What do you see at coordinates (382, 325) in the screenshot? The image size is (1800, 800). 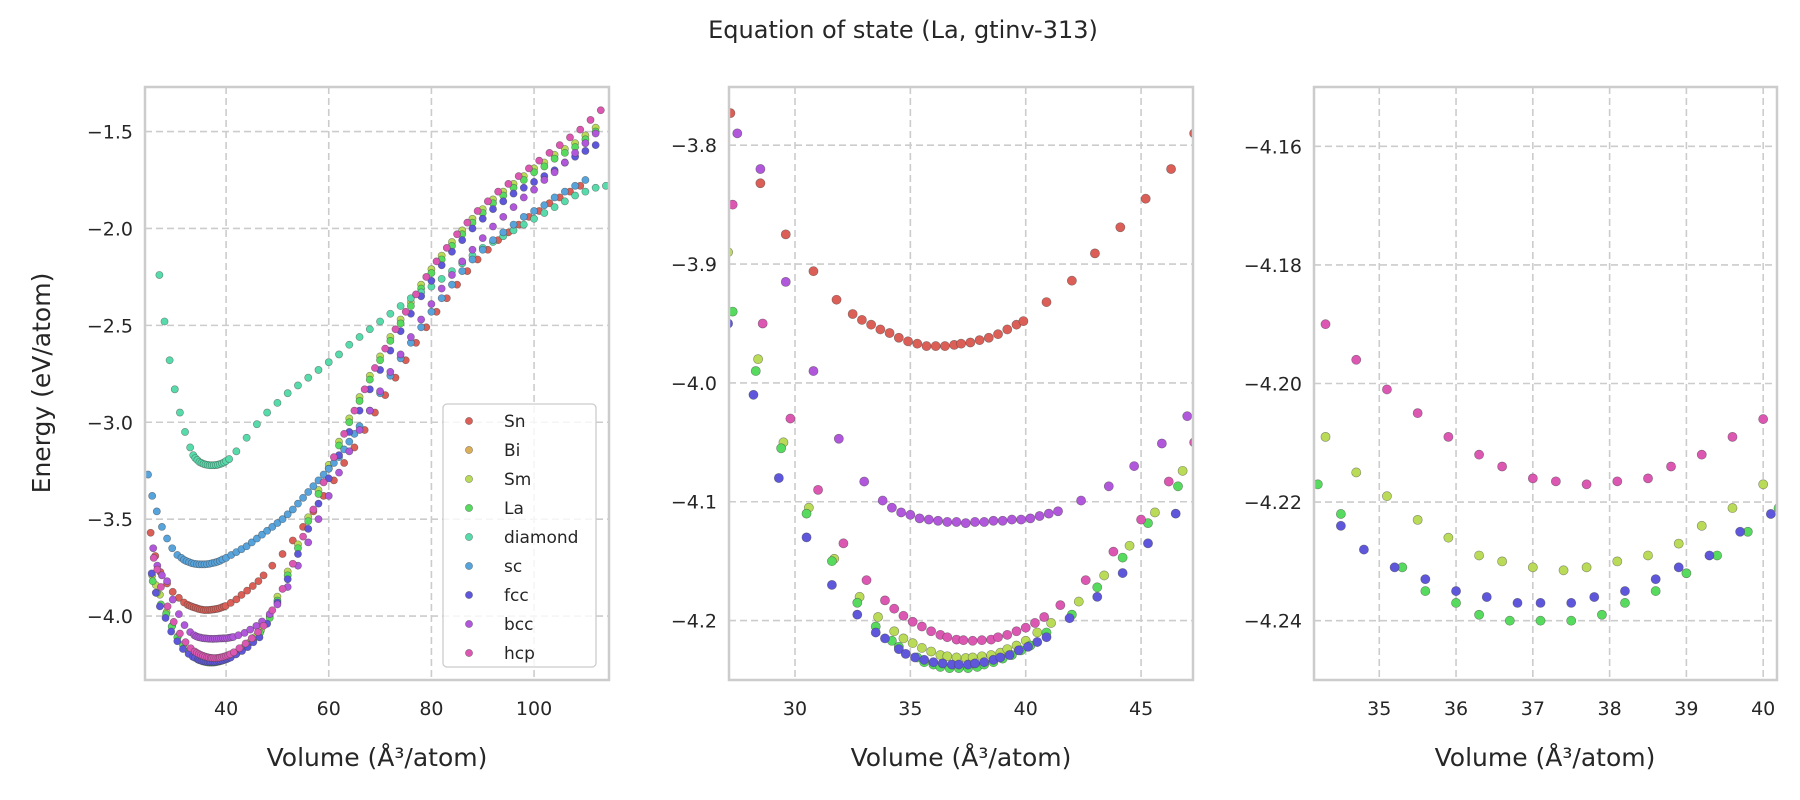 I see `series-diamond` at bounding box center [382, 325].